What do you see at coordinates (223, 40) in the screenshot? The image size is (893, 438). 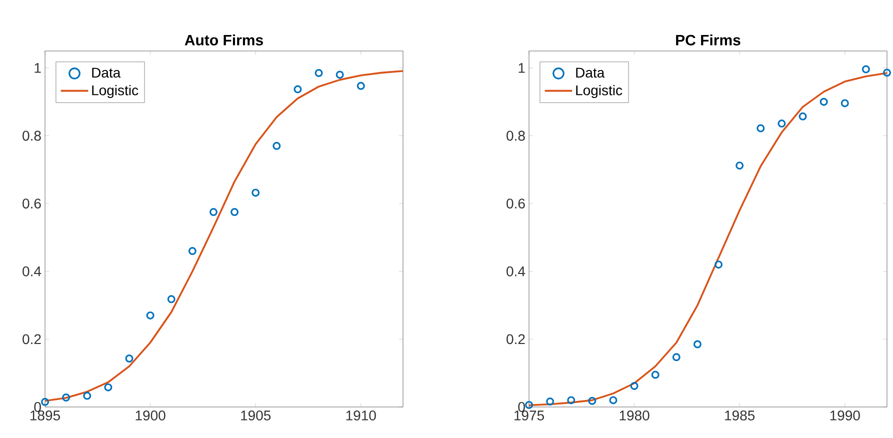 I see `chart-title: Auto Firms` at bounding box center [223, 40].